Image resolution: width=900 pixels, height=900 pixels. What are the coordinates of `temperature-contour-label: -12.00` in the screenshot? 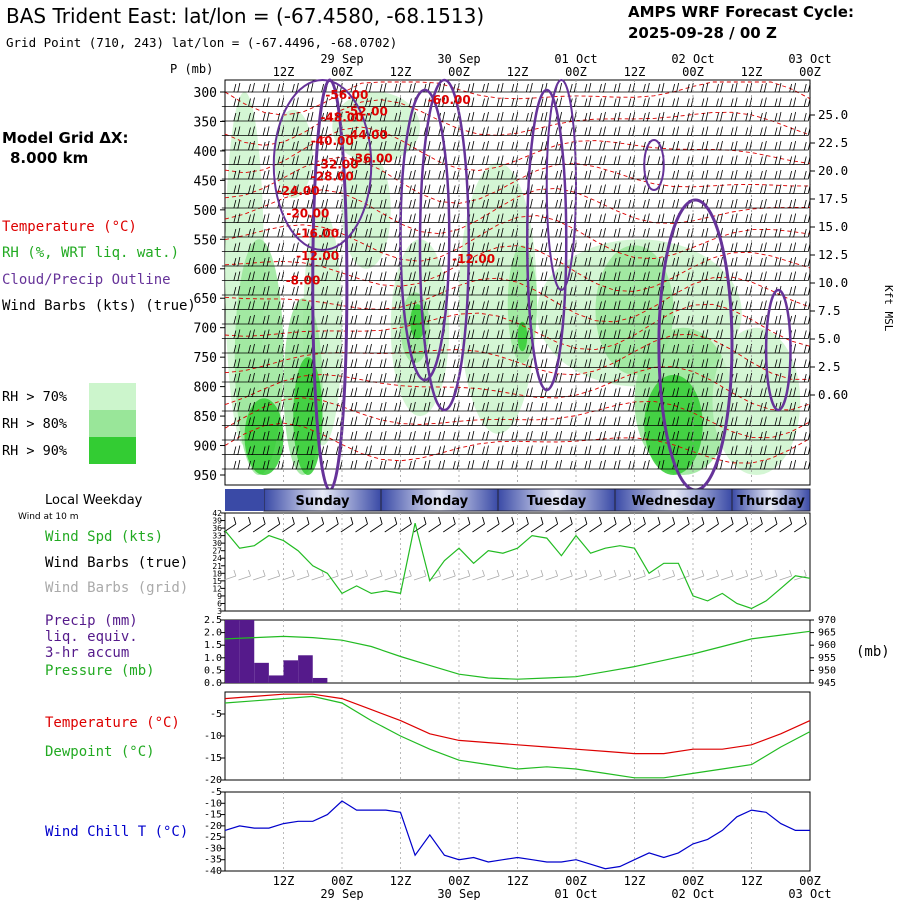 It's located at (473, 259).